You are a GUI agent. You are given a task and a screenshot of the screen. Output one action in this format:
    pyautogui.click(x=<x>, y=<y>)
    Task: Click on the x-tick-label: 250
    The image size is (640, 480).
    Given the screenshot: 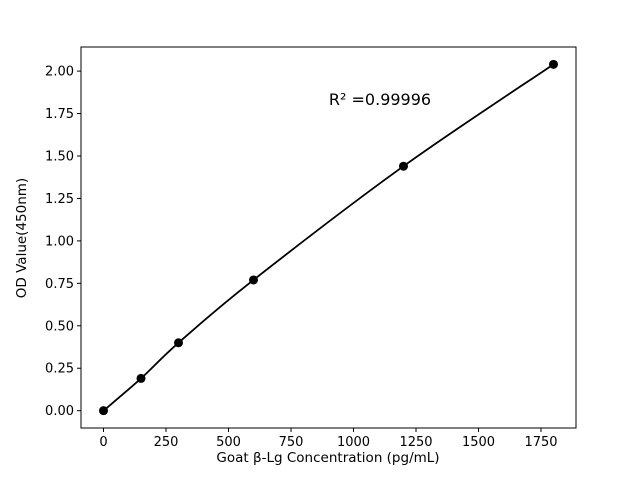 What is the action you would take?
    pyautogui.click(x=166, y=442)
    